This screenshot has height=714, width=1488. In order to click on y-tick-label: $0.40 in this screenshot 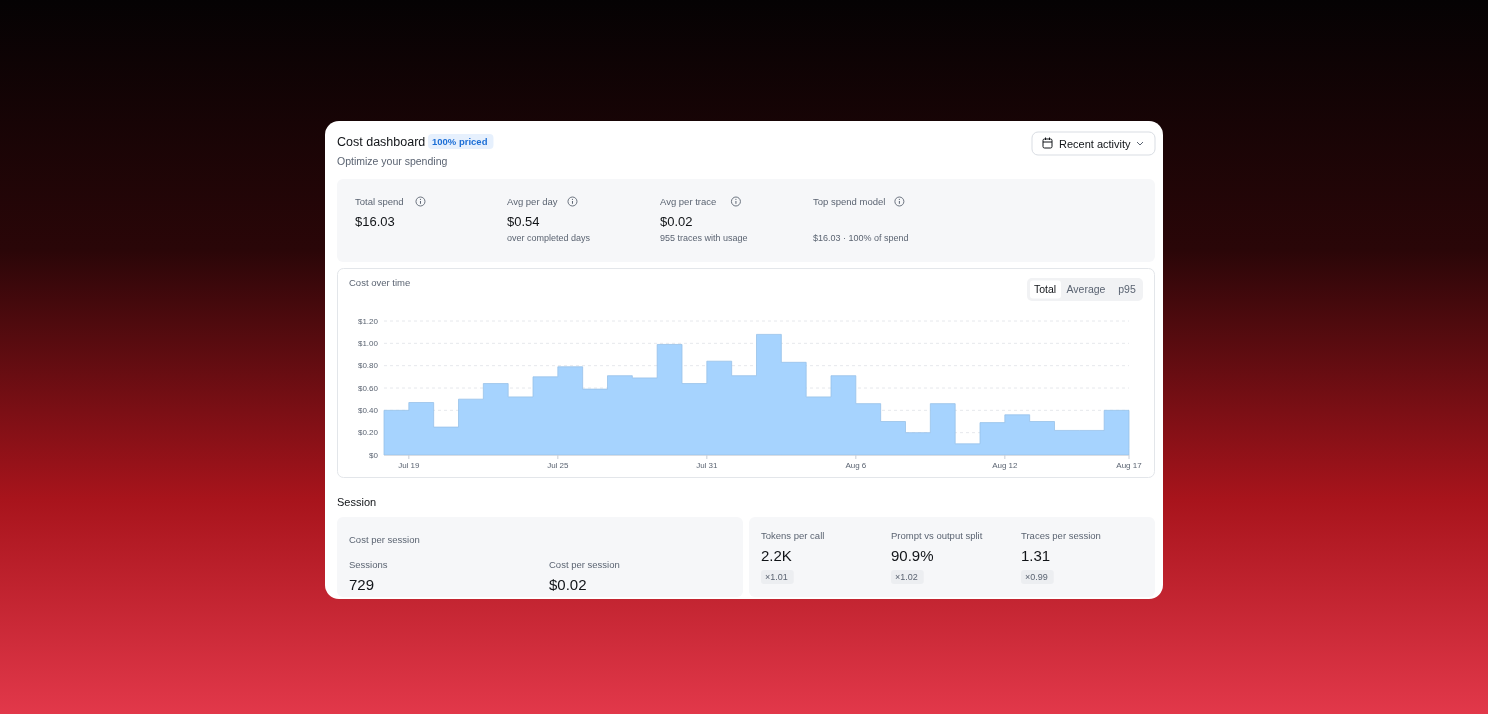, I will do `click(368, 411)`.